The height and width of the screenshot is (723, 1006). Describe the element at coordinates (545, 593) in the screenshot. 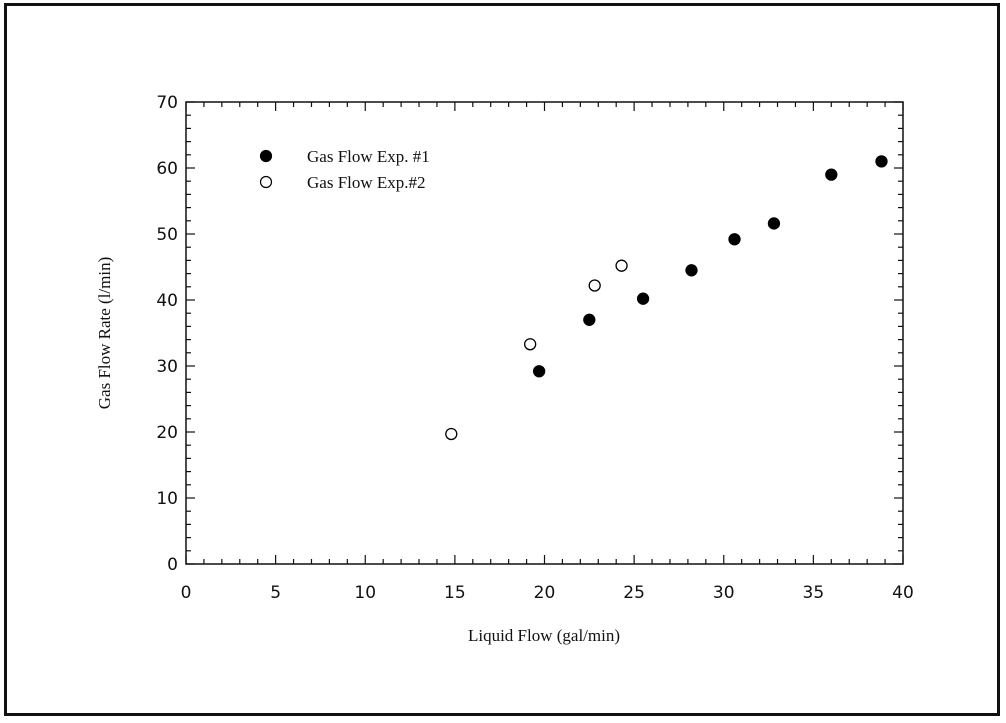

I see `x-tick-label: 20` at that location.